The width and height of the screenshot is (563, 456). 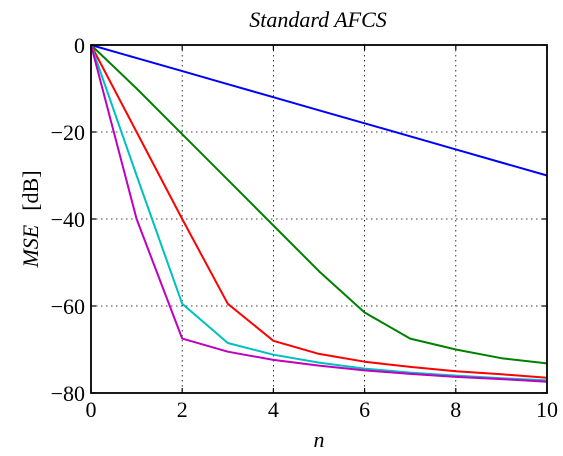 What do you see at coordinates (273, 409) in the screenshot?
I see `x-tick-label: 4` at bounding box center [273, 409].